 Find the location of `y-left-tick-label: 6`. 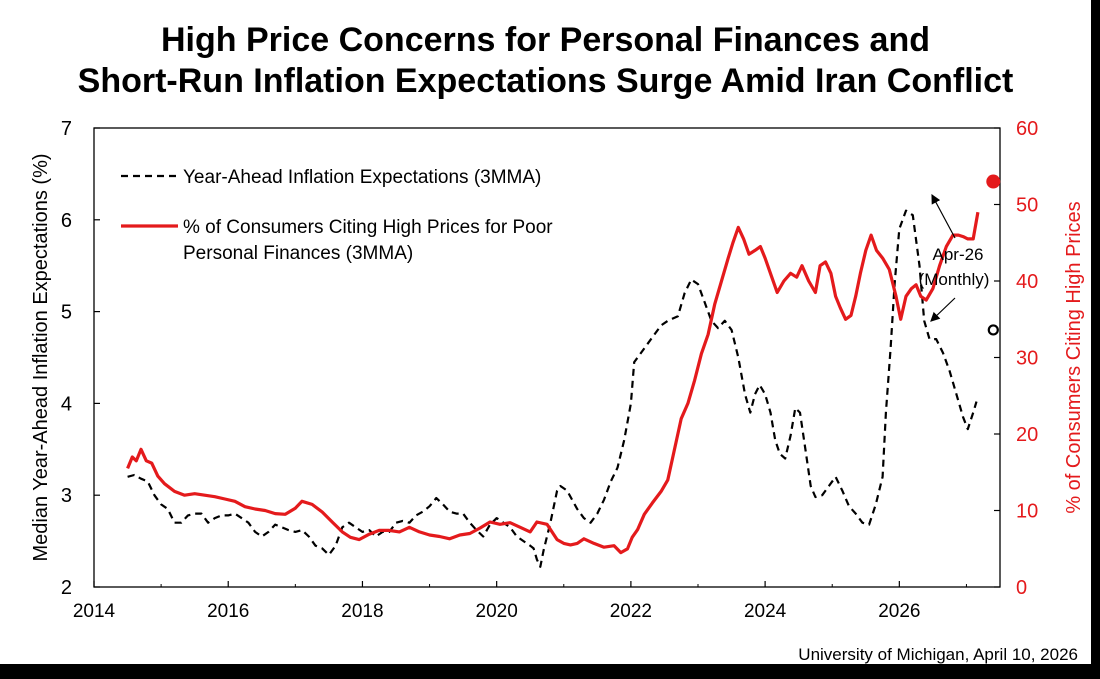

y-left-tick-label: 6 is located at coordinates (66, 221).